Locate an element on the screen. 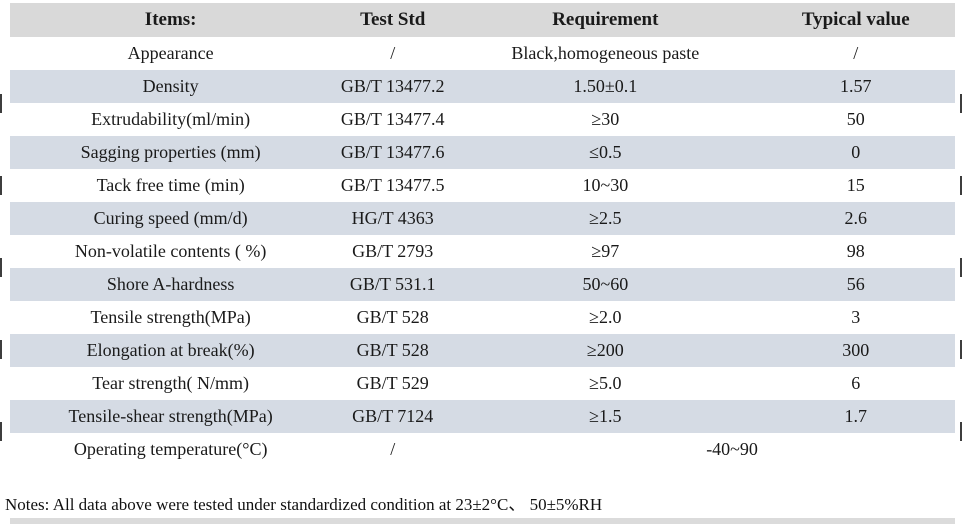 This screenshot has height=524, width=962. requirement-cell: 50~60 is located at coordinates (605, 284).